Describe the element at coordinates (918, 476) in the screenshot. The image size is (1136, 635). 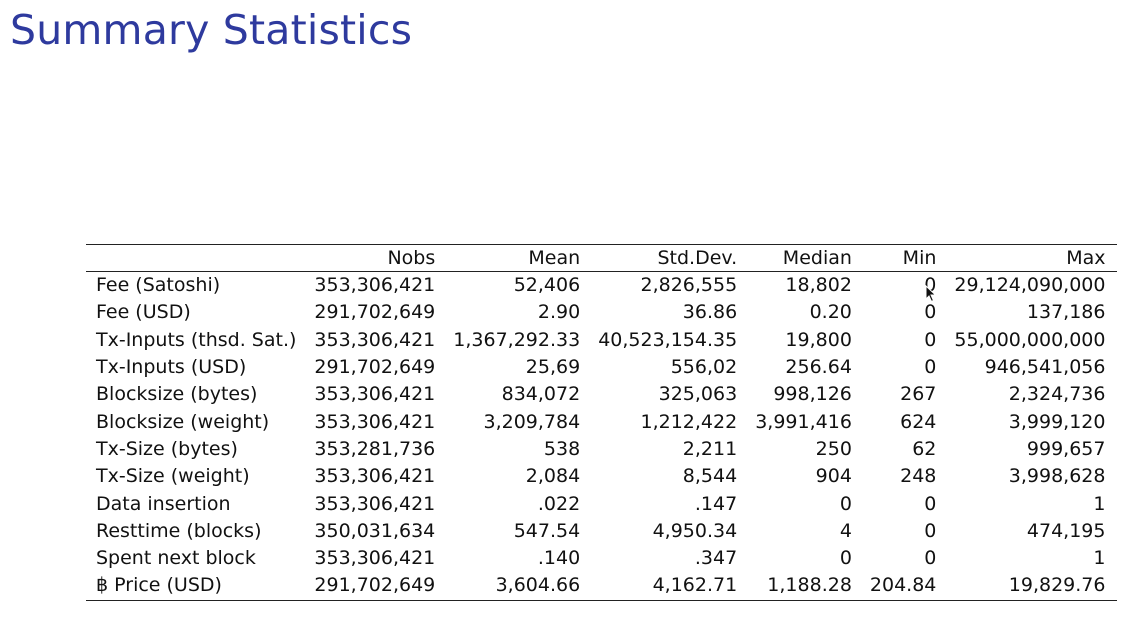
I see `cell-min: 248` at that location.